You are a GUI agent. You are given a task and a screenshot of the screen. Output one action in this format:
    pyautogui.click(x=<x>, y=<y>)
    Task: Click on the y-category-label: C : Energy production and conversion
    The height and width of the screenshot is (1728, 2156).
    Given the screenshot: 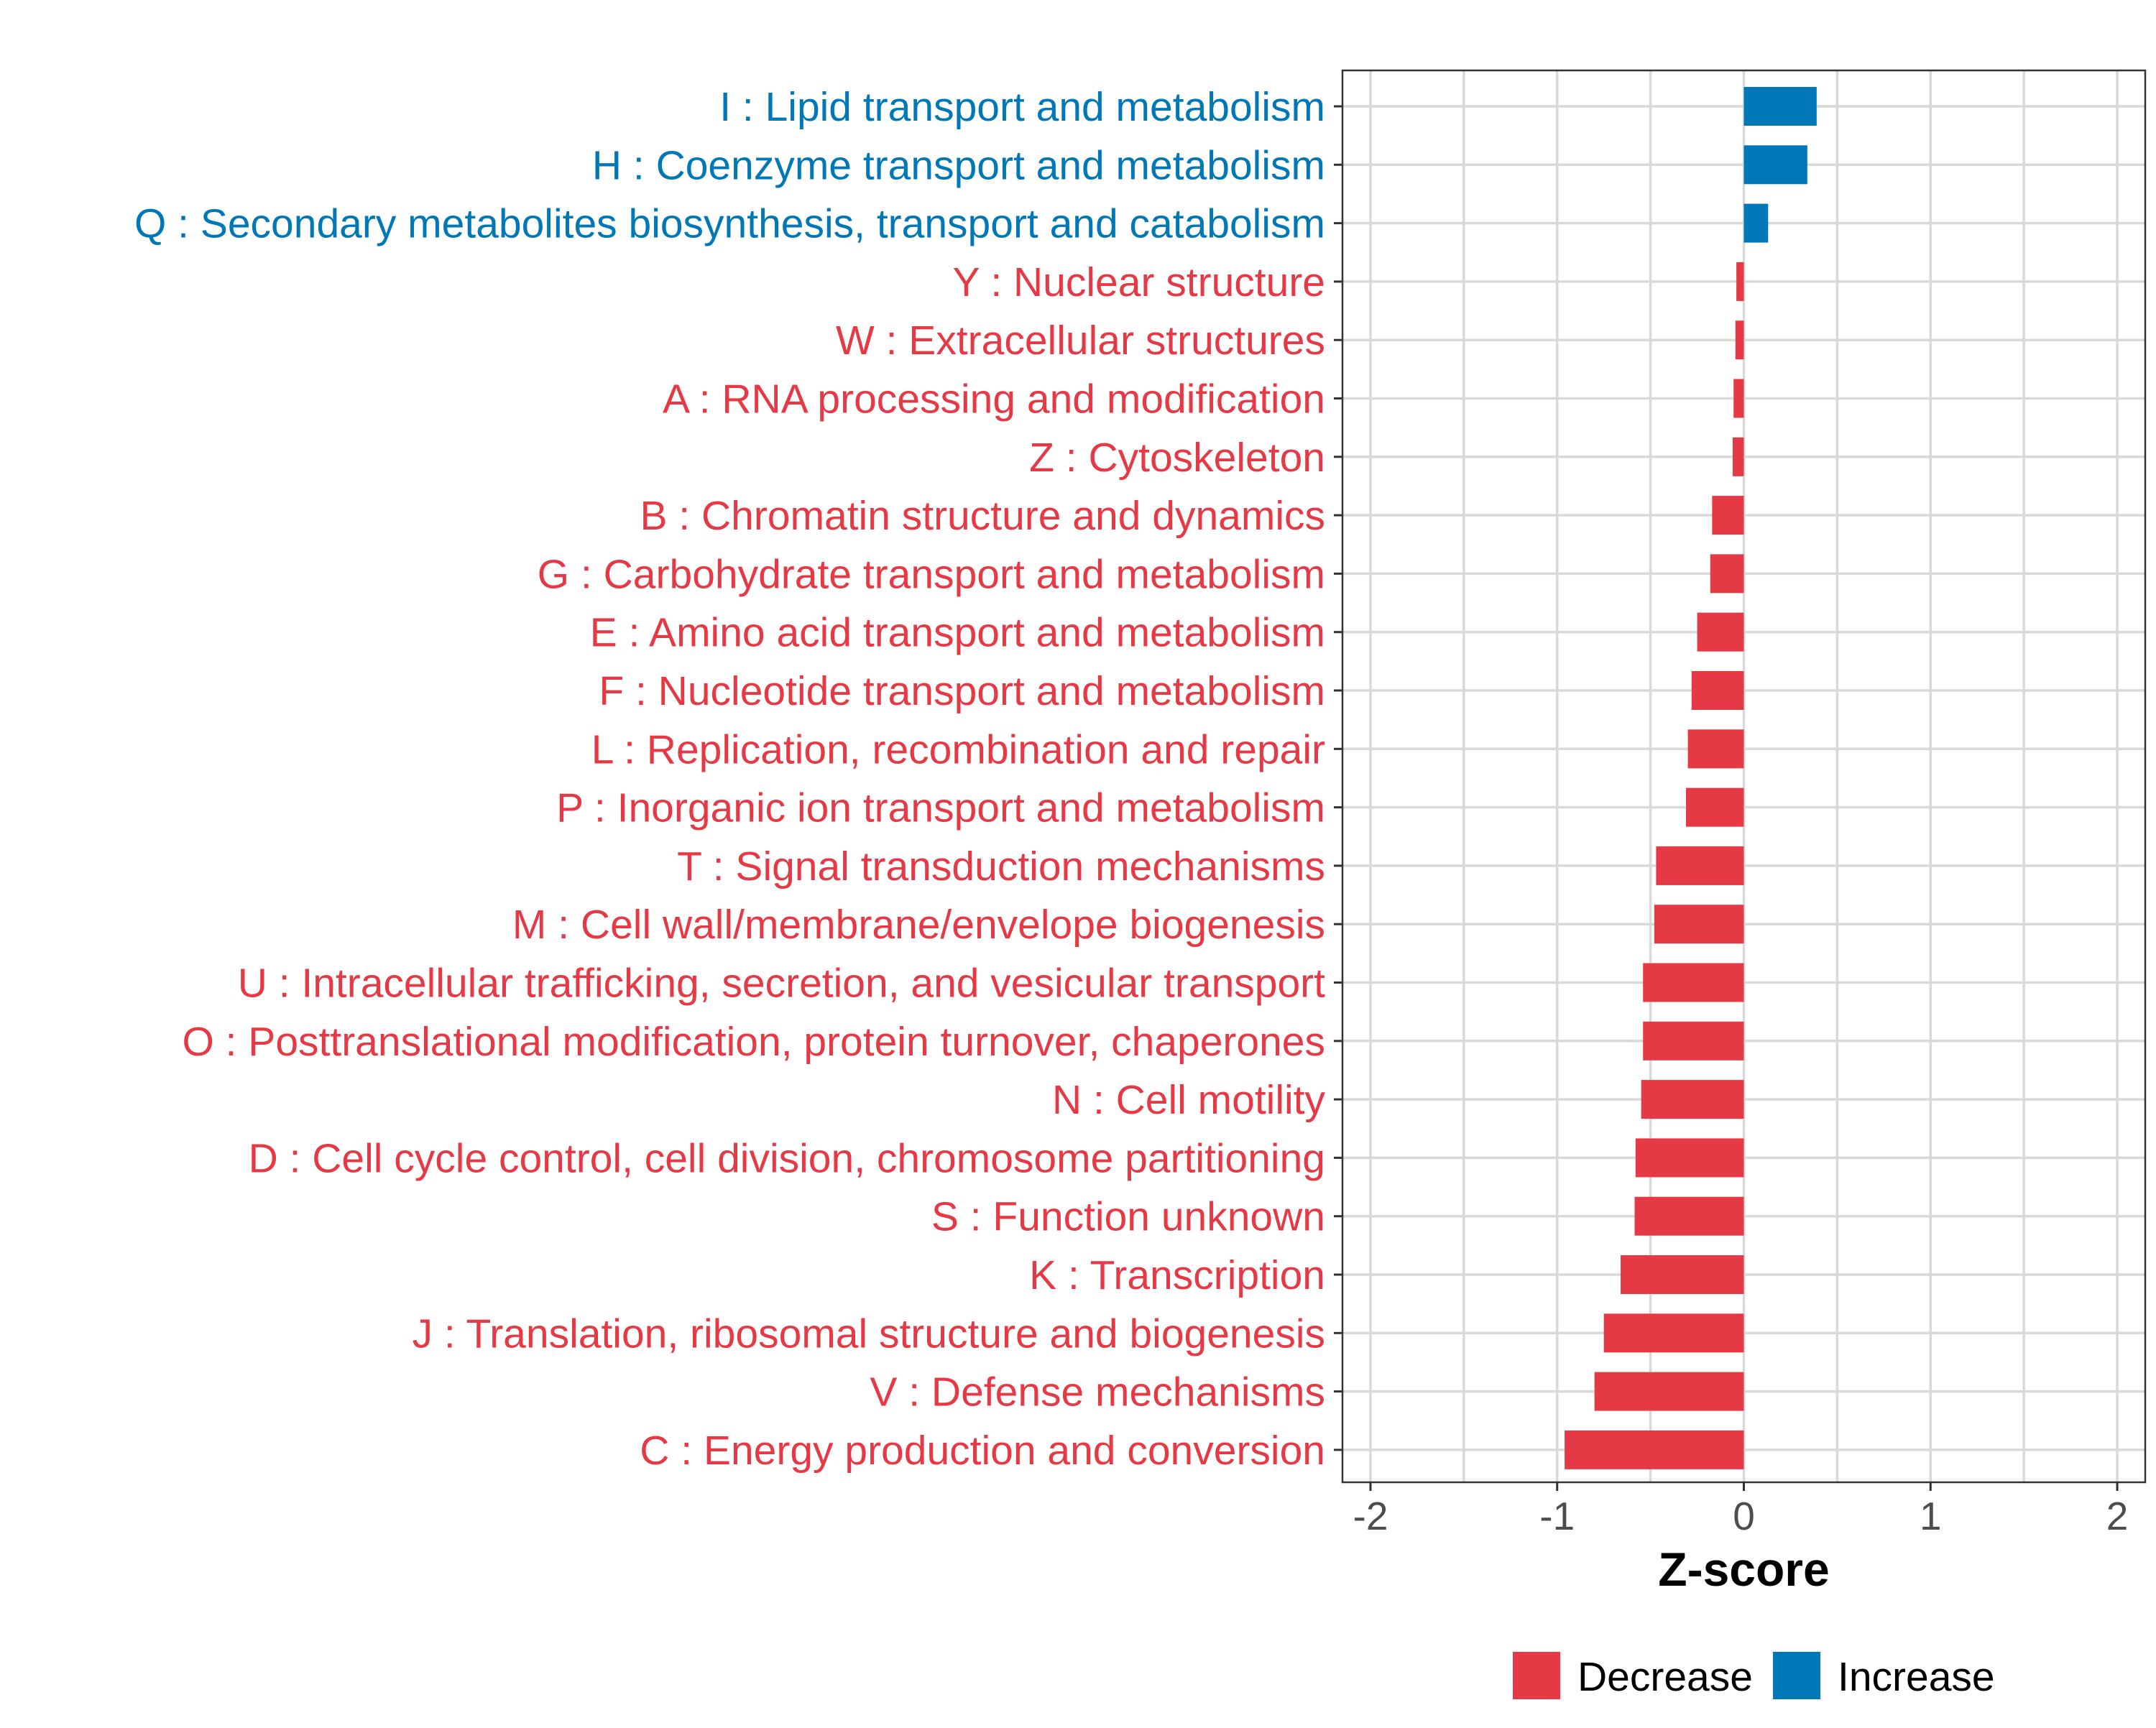 What is the action you would take?
    pyautogui.click(x=983, y=1451)
    